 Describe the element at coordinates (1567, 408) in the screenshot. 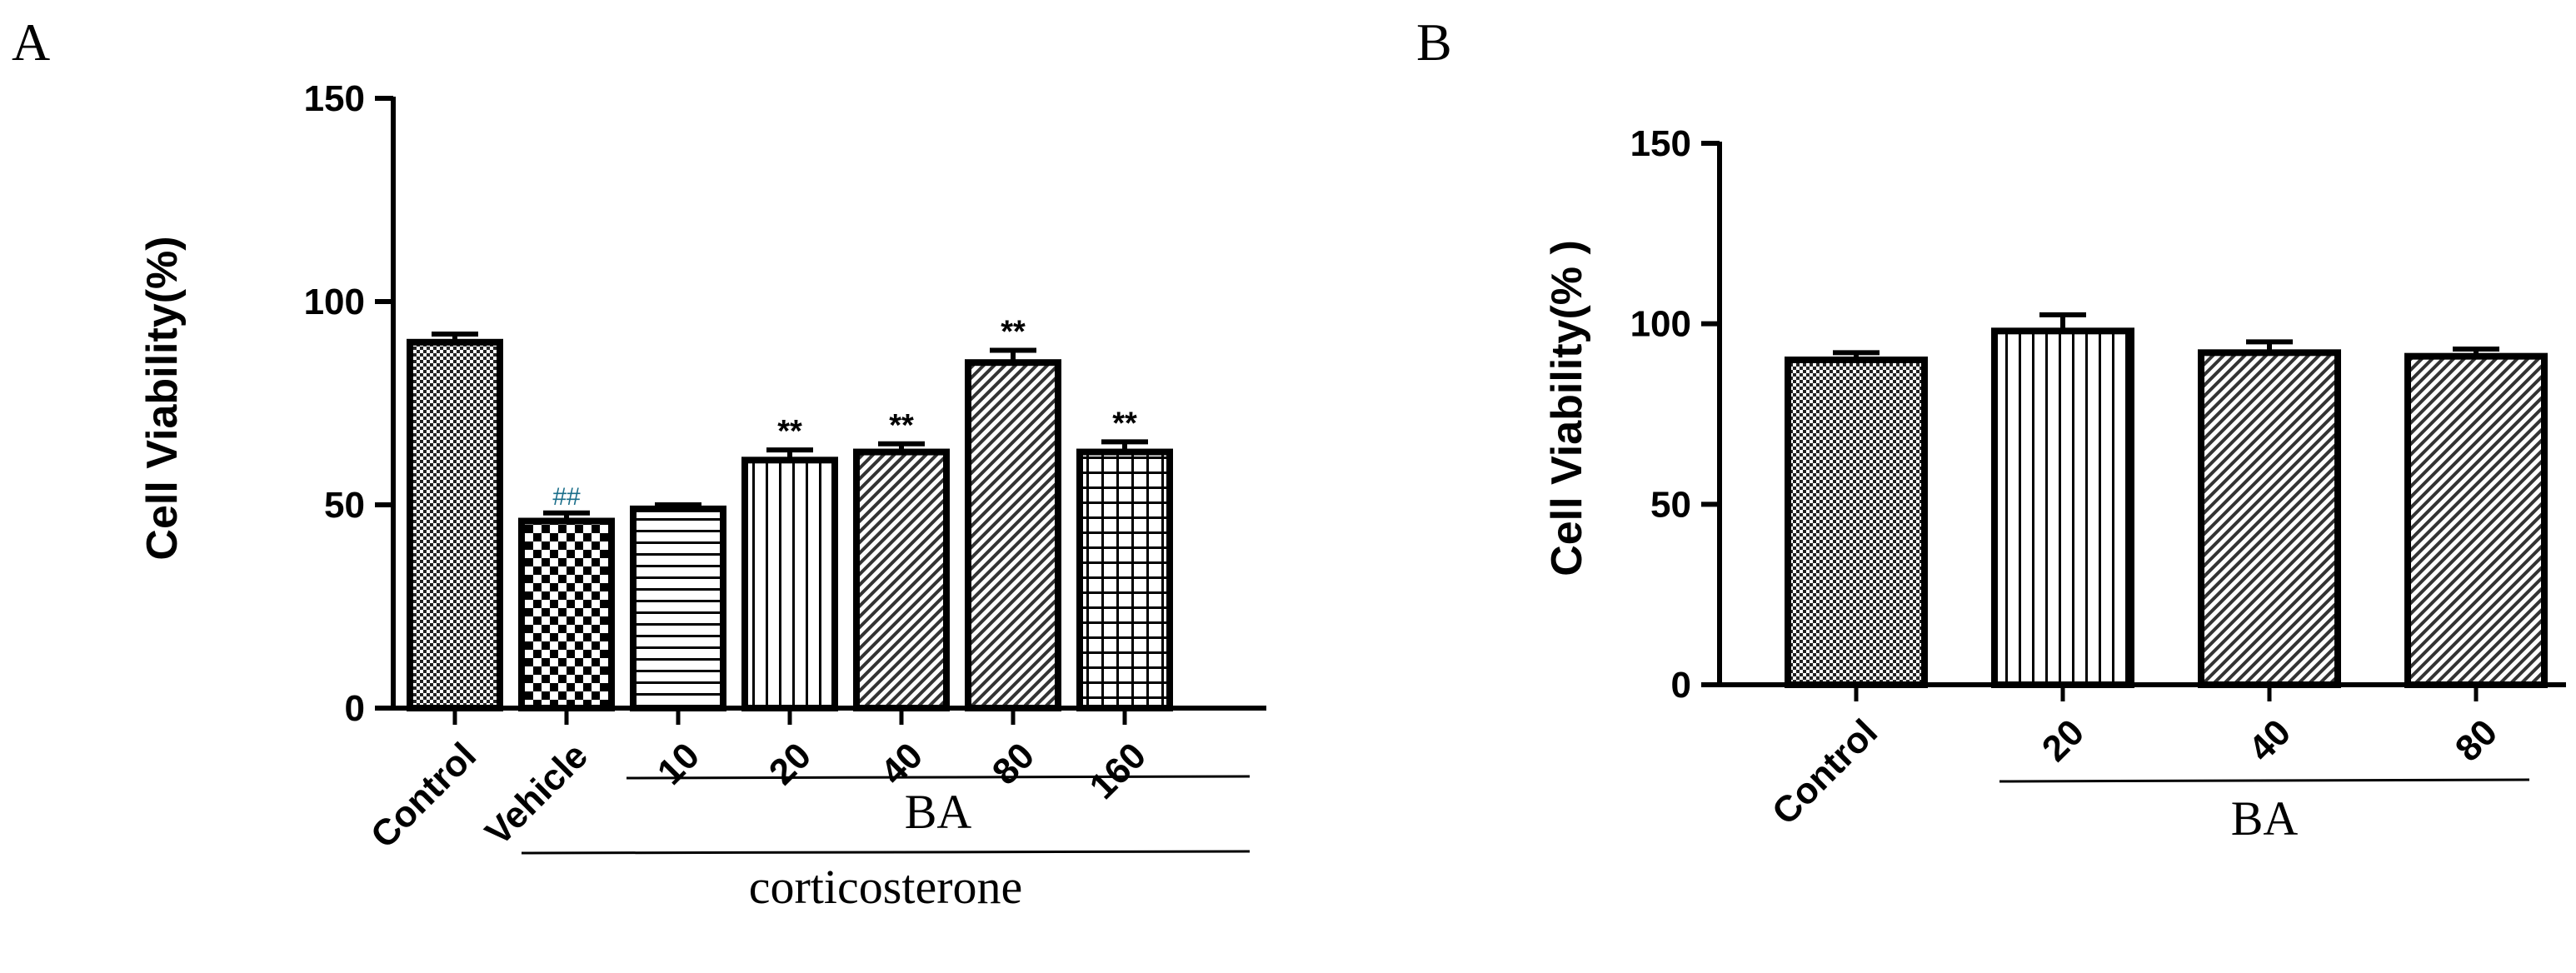

I see `y-axis-label: Cell Viability(% )` at that location.